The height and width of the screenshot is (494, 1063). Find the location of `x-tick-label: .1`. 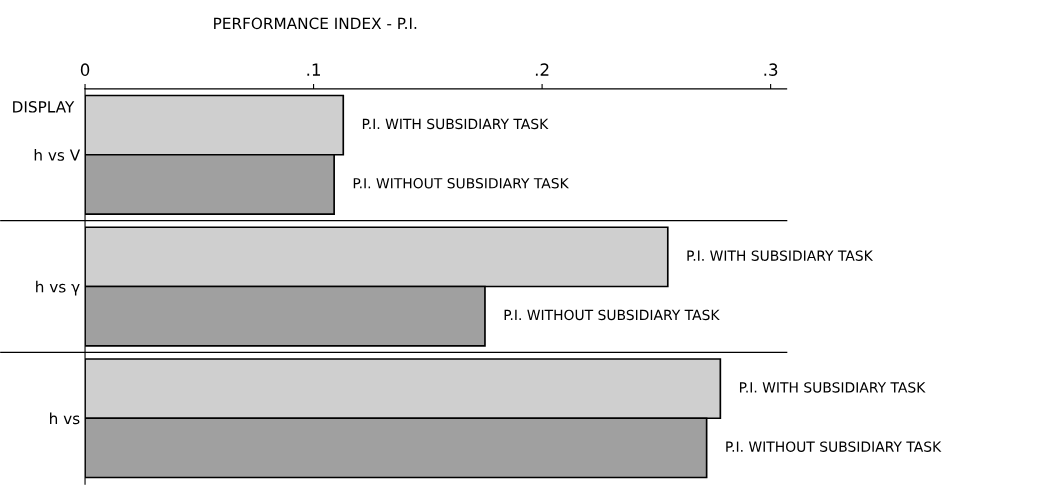

x-tick-label: .1 is located at coordinates (313, 69).